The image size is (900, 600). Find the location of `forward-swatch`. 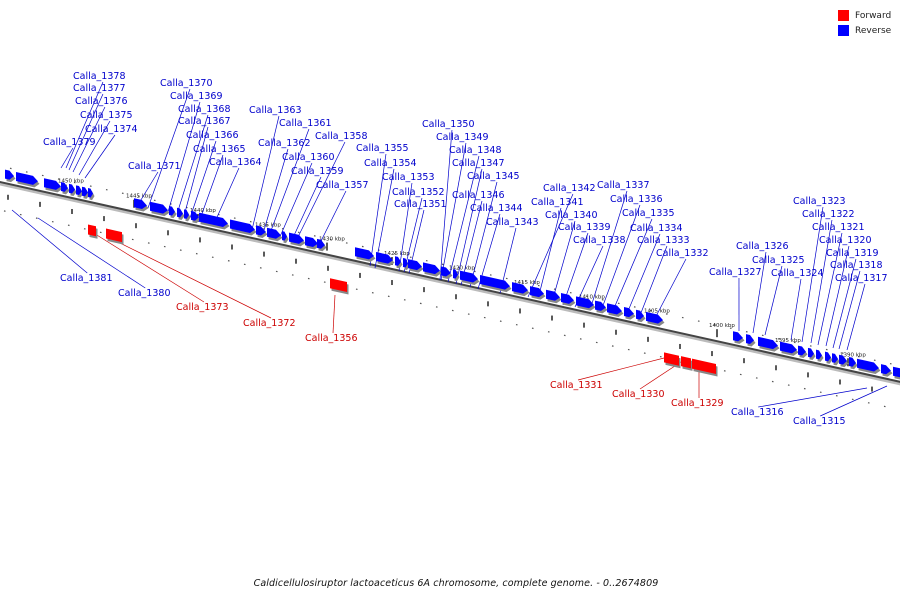

forward-swatch is located at coordinates (843, 15).